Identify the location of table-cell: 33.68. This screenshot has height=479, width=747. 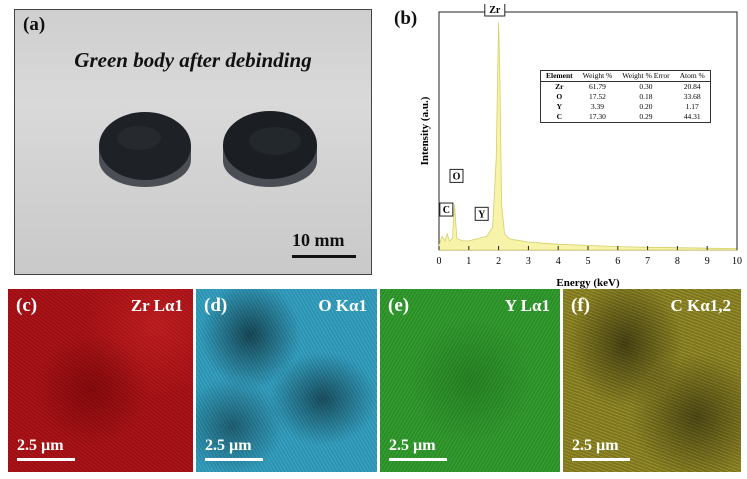
(692, 96).